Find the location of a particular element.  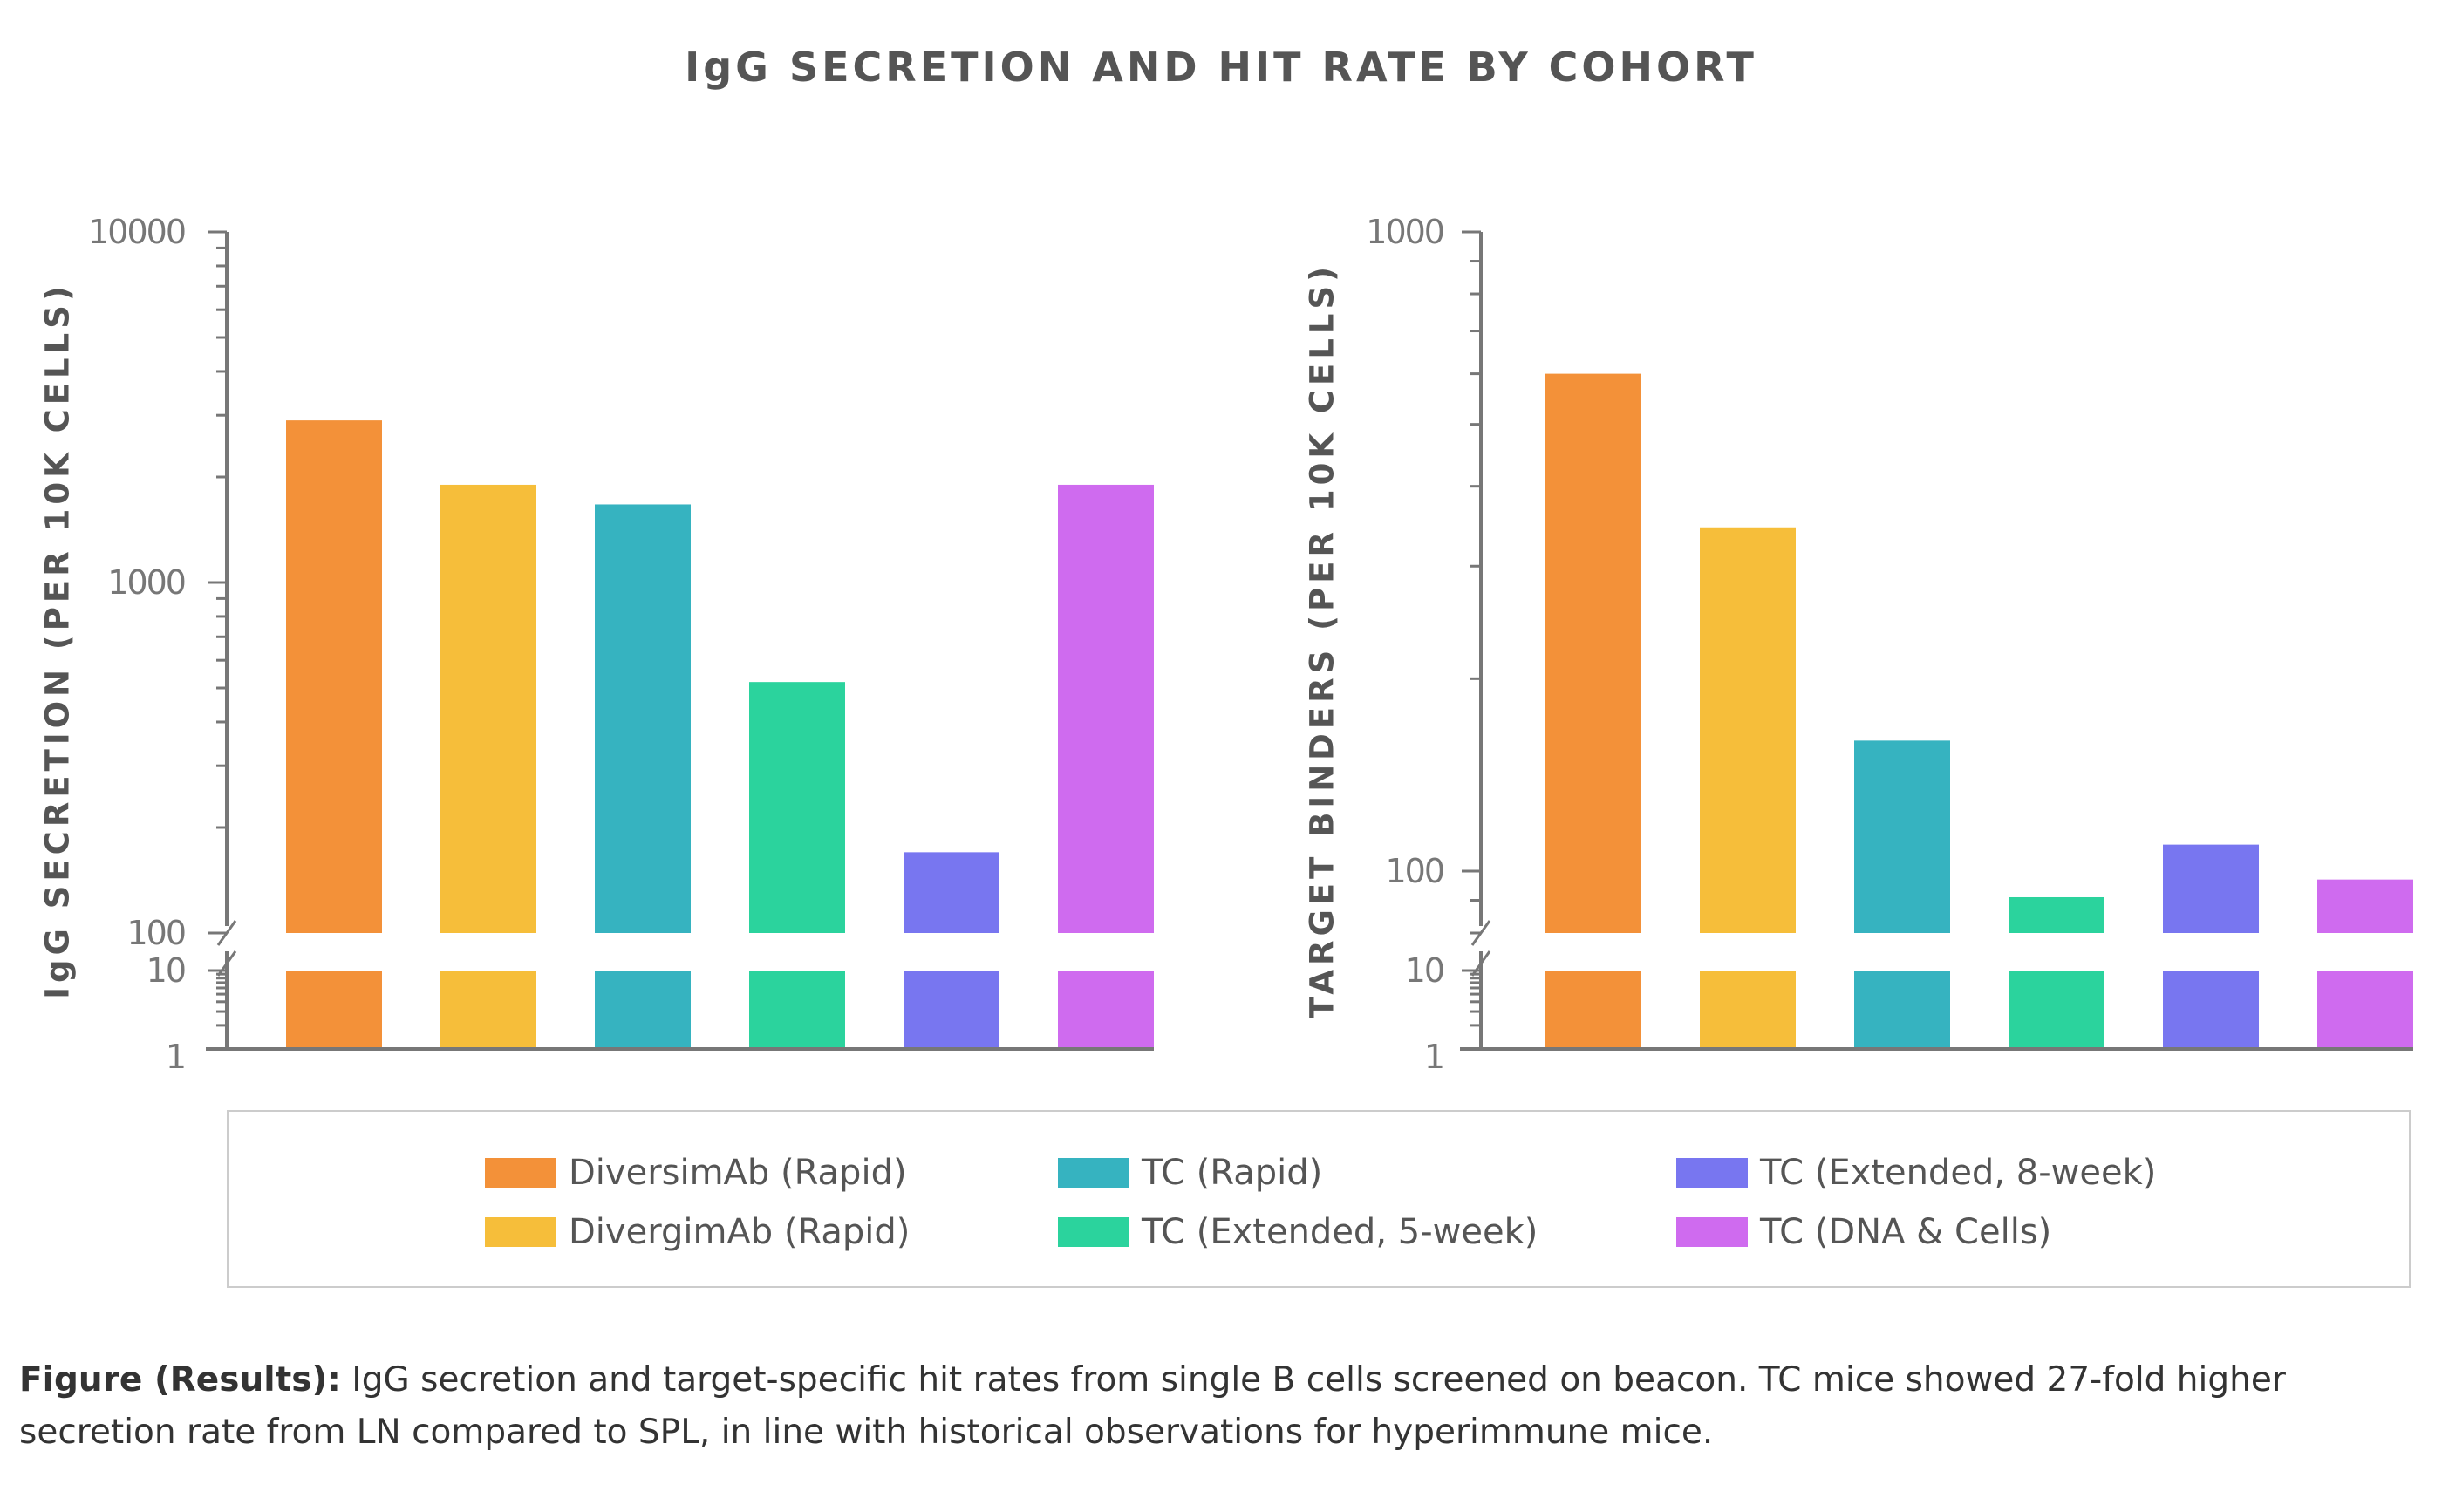

caption-label: Figure (Results): is located at coordinates (180, 1380).